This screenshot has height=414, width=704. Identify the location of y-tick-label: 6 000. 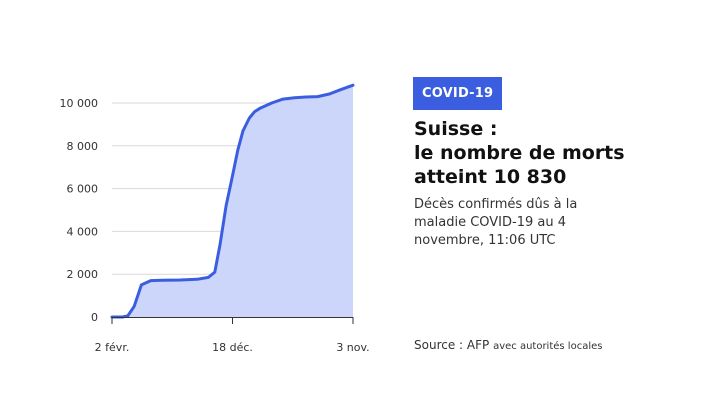
(83, 189).